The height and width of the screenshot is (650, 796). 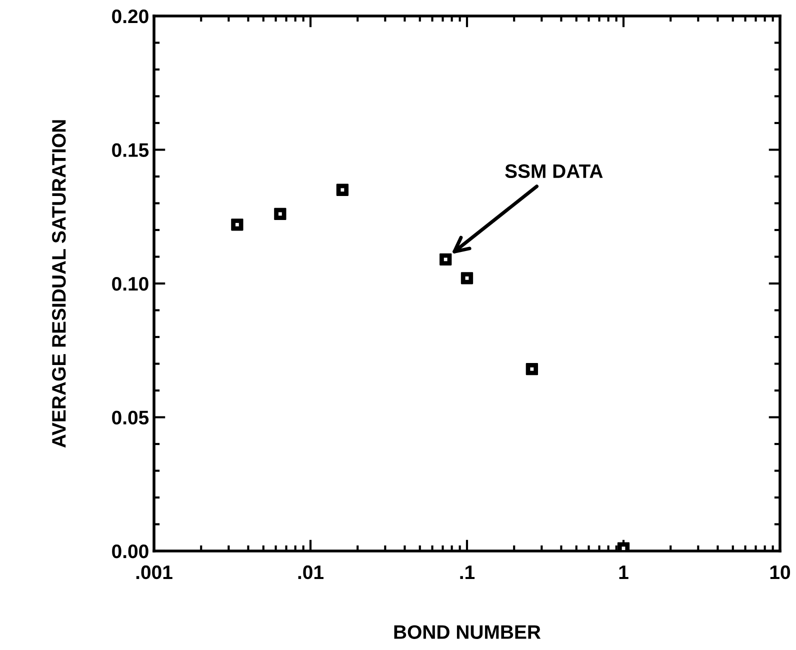 What do you see at coordinates (554, 171) in the screenshot?
I see `annotation: SSM DATA` at bounding box center [554, 171].